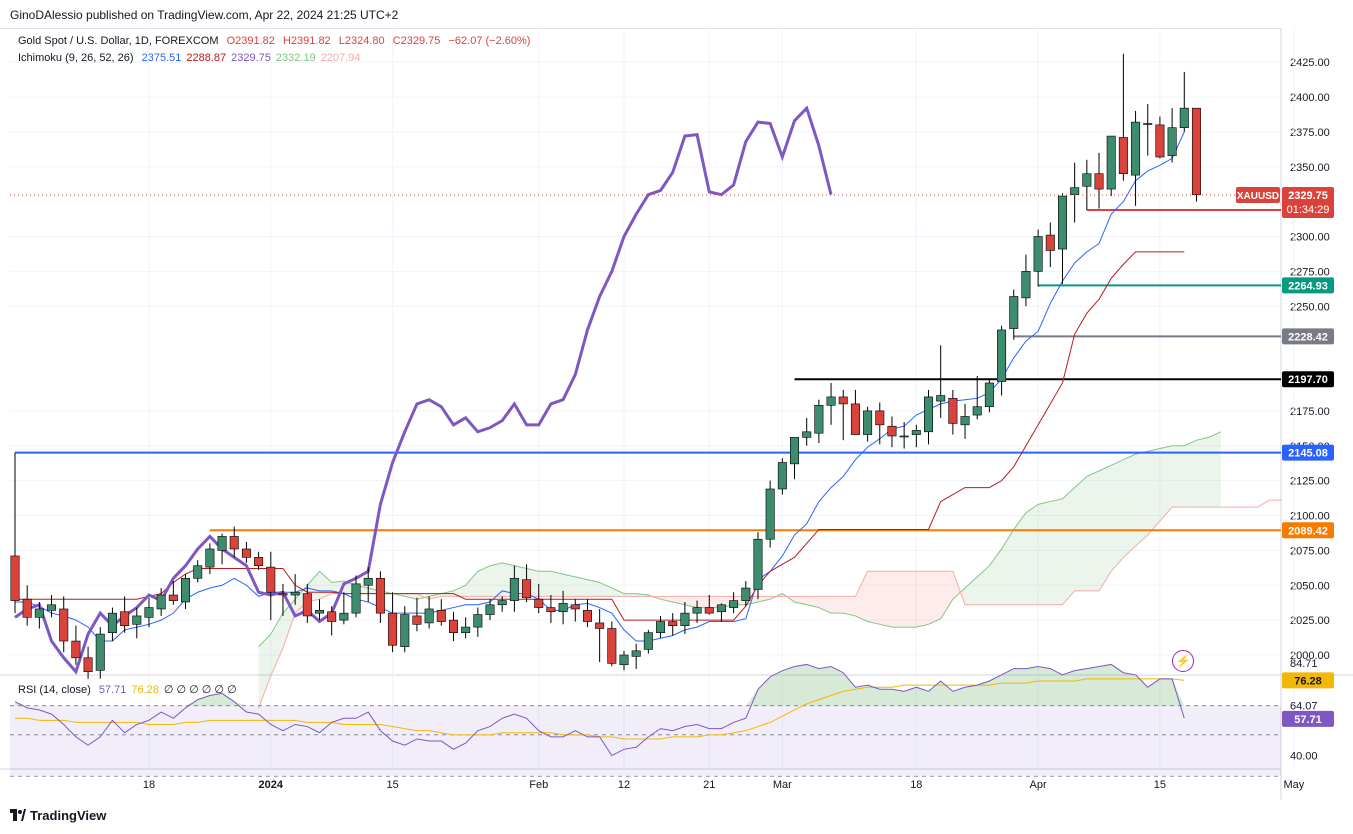 The height and width of the screenshot is (834, 1353). I want to click on footer-brand: TradingView, so click(58, 815).